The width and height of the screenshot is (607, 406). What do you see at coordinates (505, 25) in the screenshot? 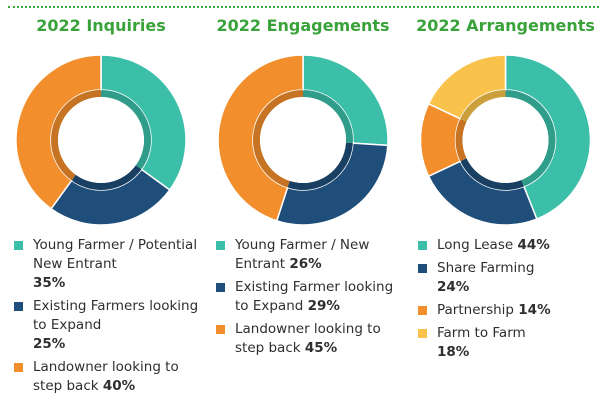
I see `chart-title-arrangements: 2022 Arrangements` at bounding box center [505, 25].